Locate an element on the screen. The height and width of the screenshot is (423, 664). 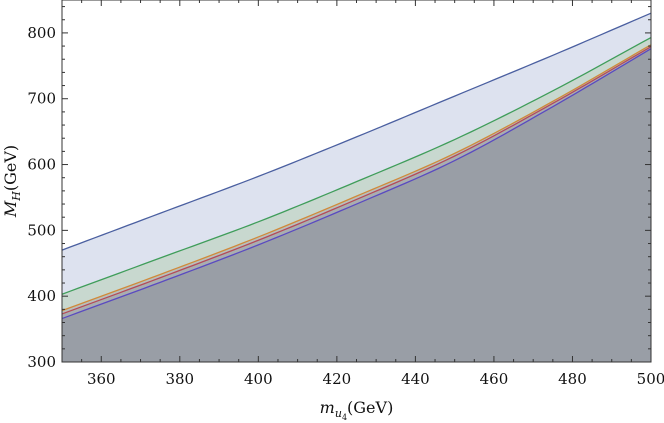
y-axis-title-sub: H is located at coordinates (16, 196).